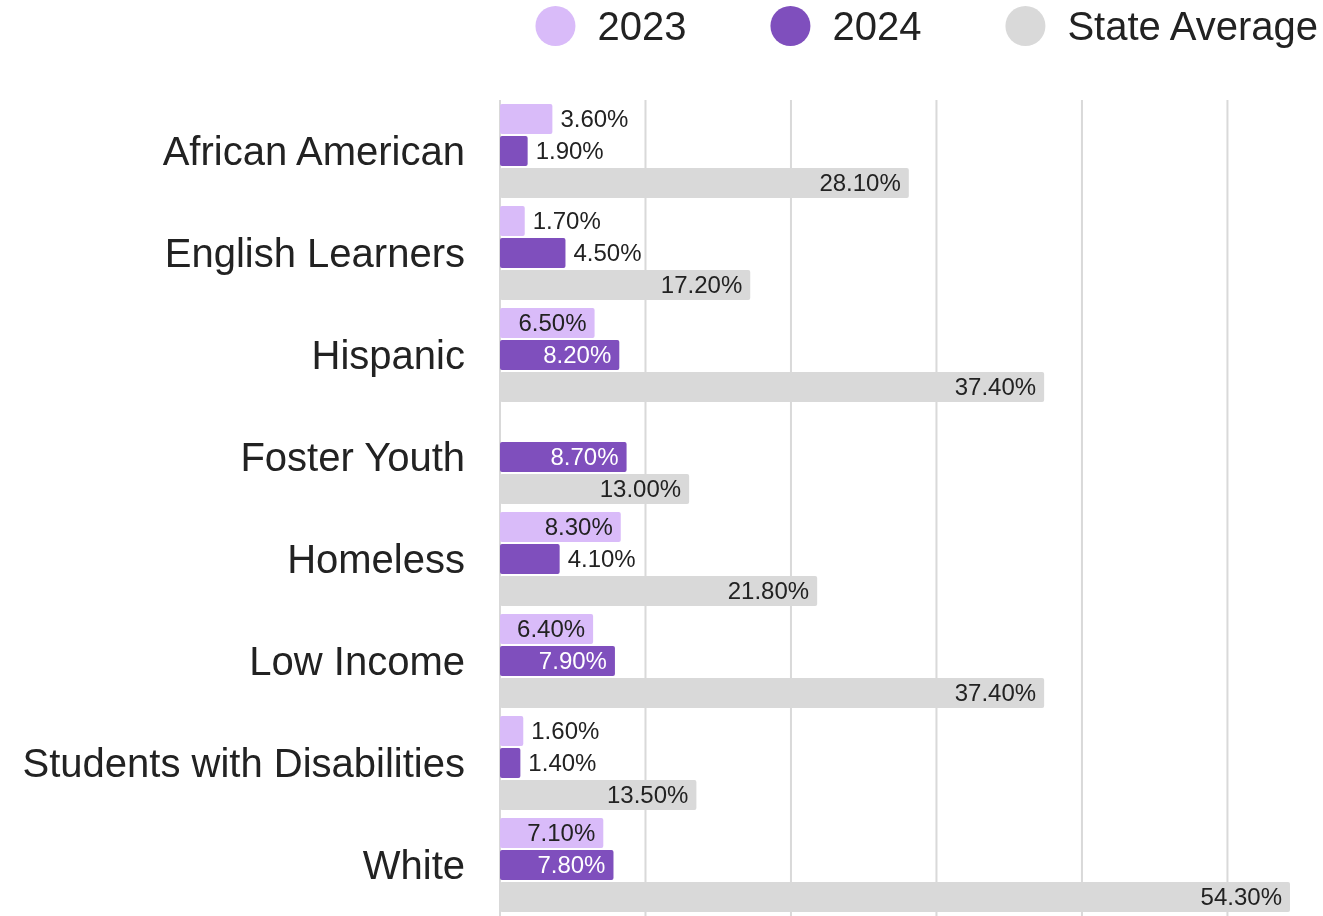 The image size is (1323, 916). What do you see at coordinates (552, 323) in the screenshot?
I see `data-label: 6.50%` at bounding box center [552, 323].